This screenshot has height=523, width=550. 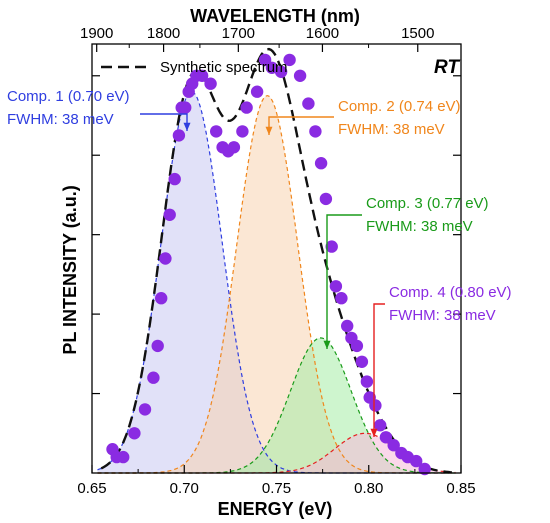 What do you see at coordinates (368, 488) in the screenshot?
I see `x-tick-label: 0.80` at bounding box center [368, 488].